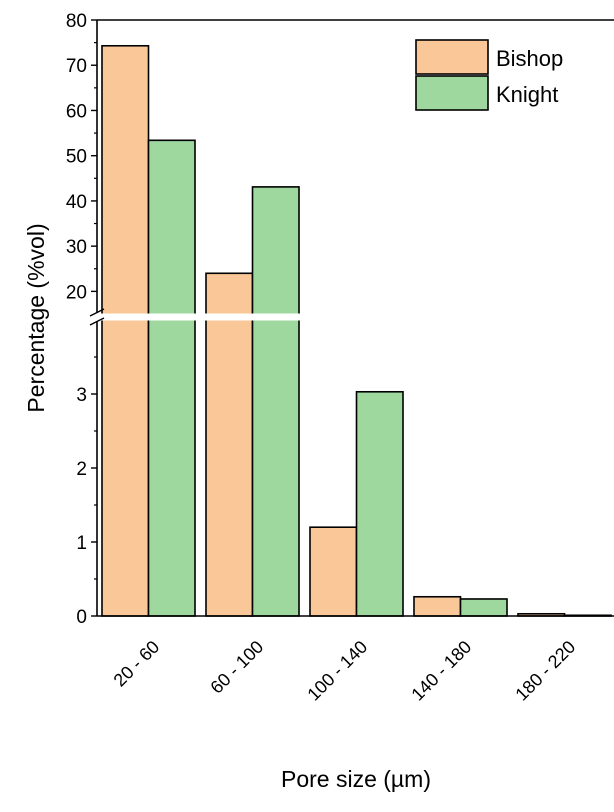 This screenshot has width=614, height=812. What do you see at coordinates (137, 664) in the screenshot?
I see `x-tick-label: 20 - 60` at bounding box center [137, 664].